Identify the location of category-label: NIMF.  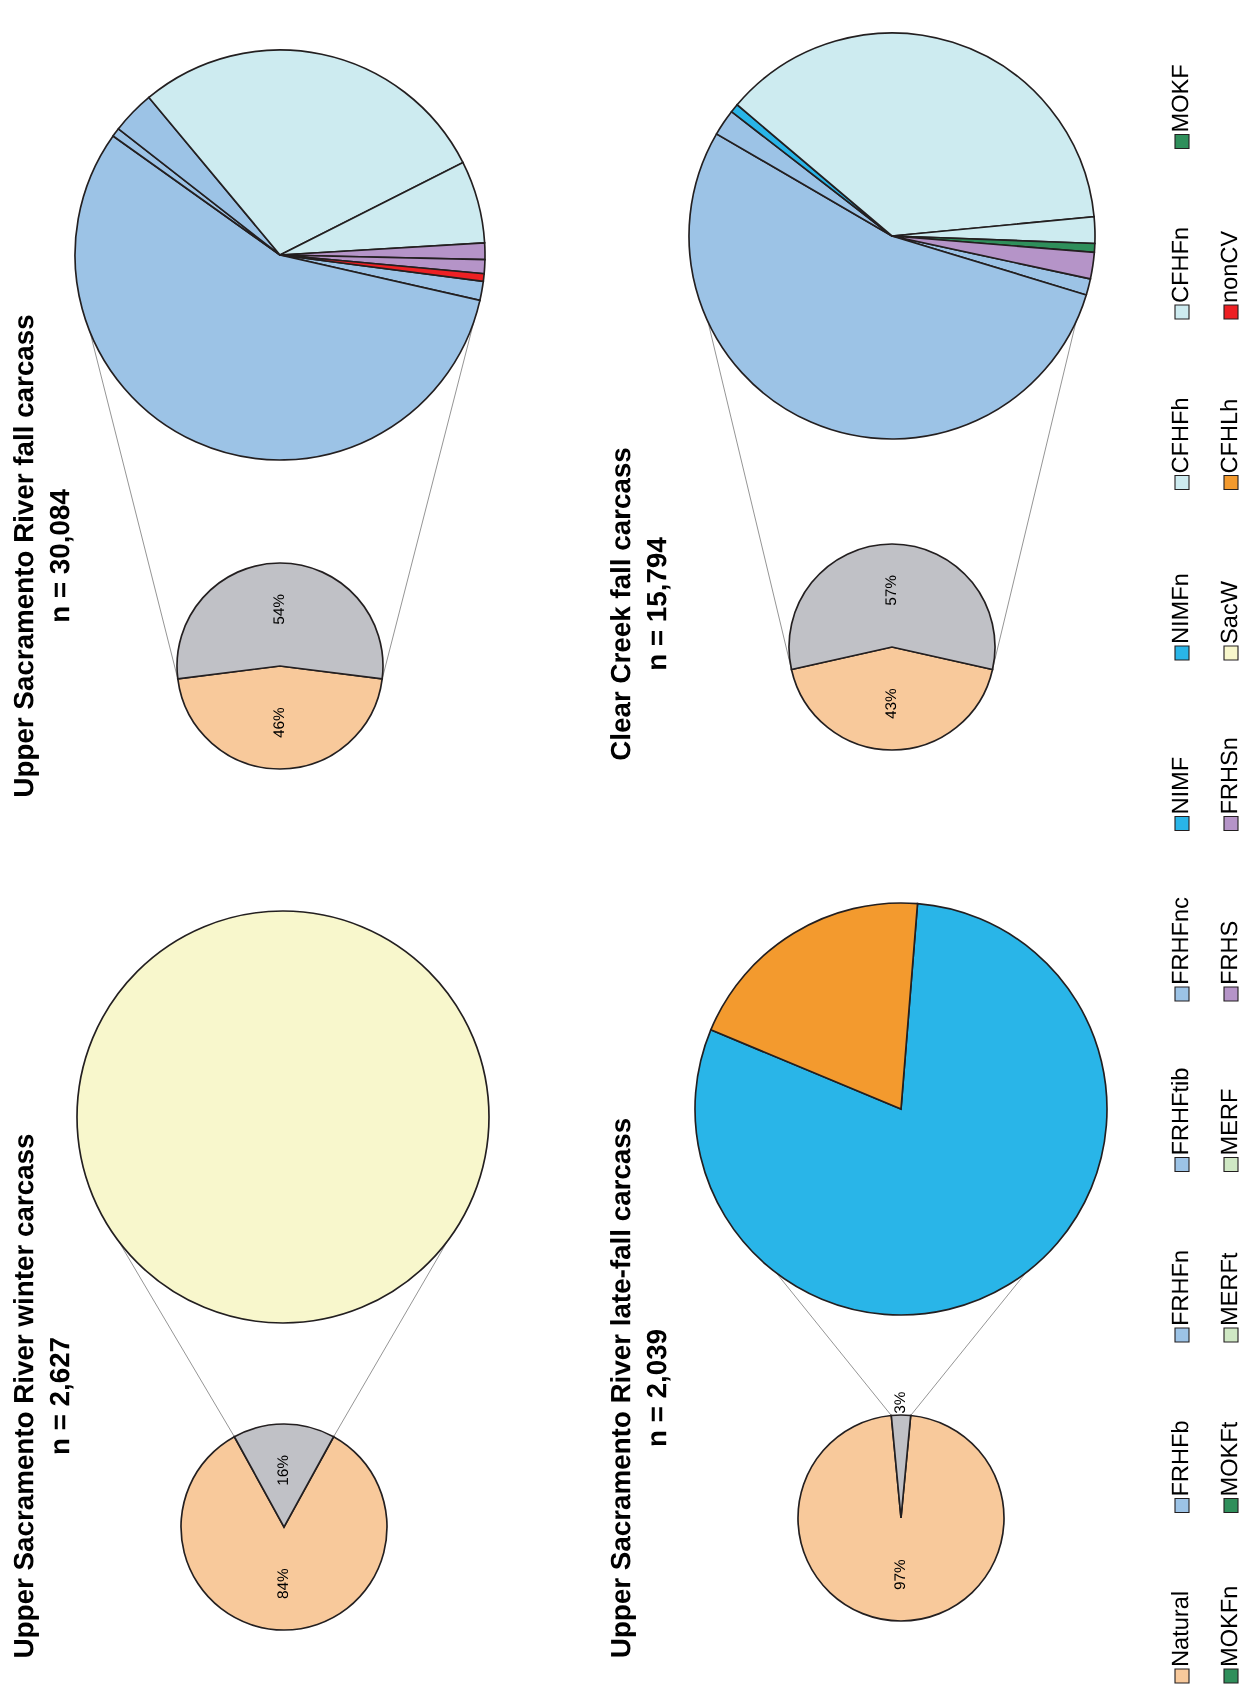
(1180, 785).